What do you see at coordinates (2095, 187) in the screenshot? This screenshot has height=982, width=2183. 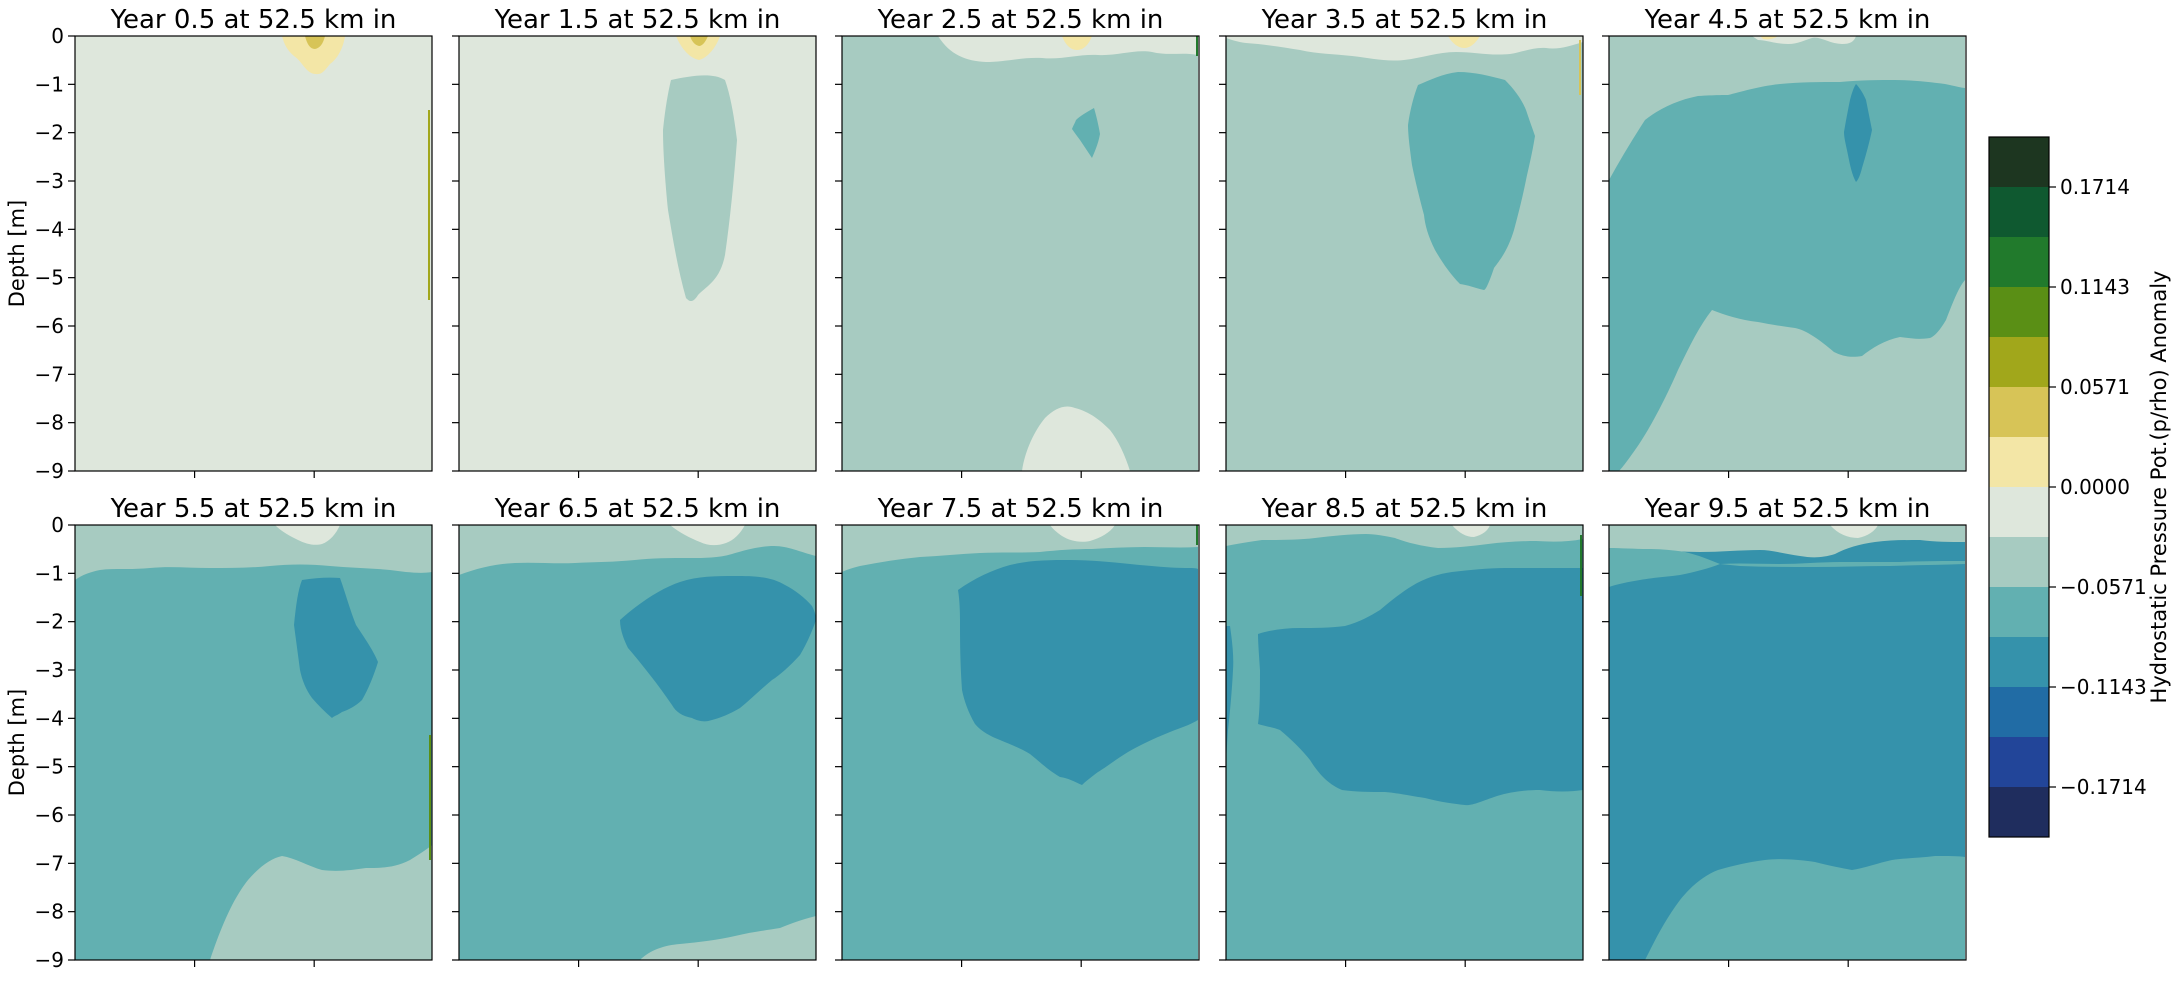 I see `colorbar-tick-label: 0.1714` at bounding box center [2095, 187].